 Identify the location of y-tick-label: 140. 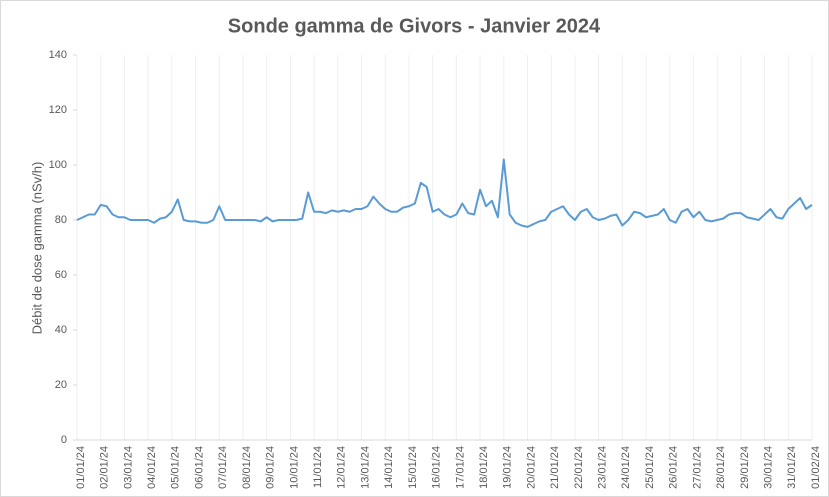
(58, 55).